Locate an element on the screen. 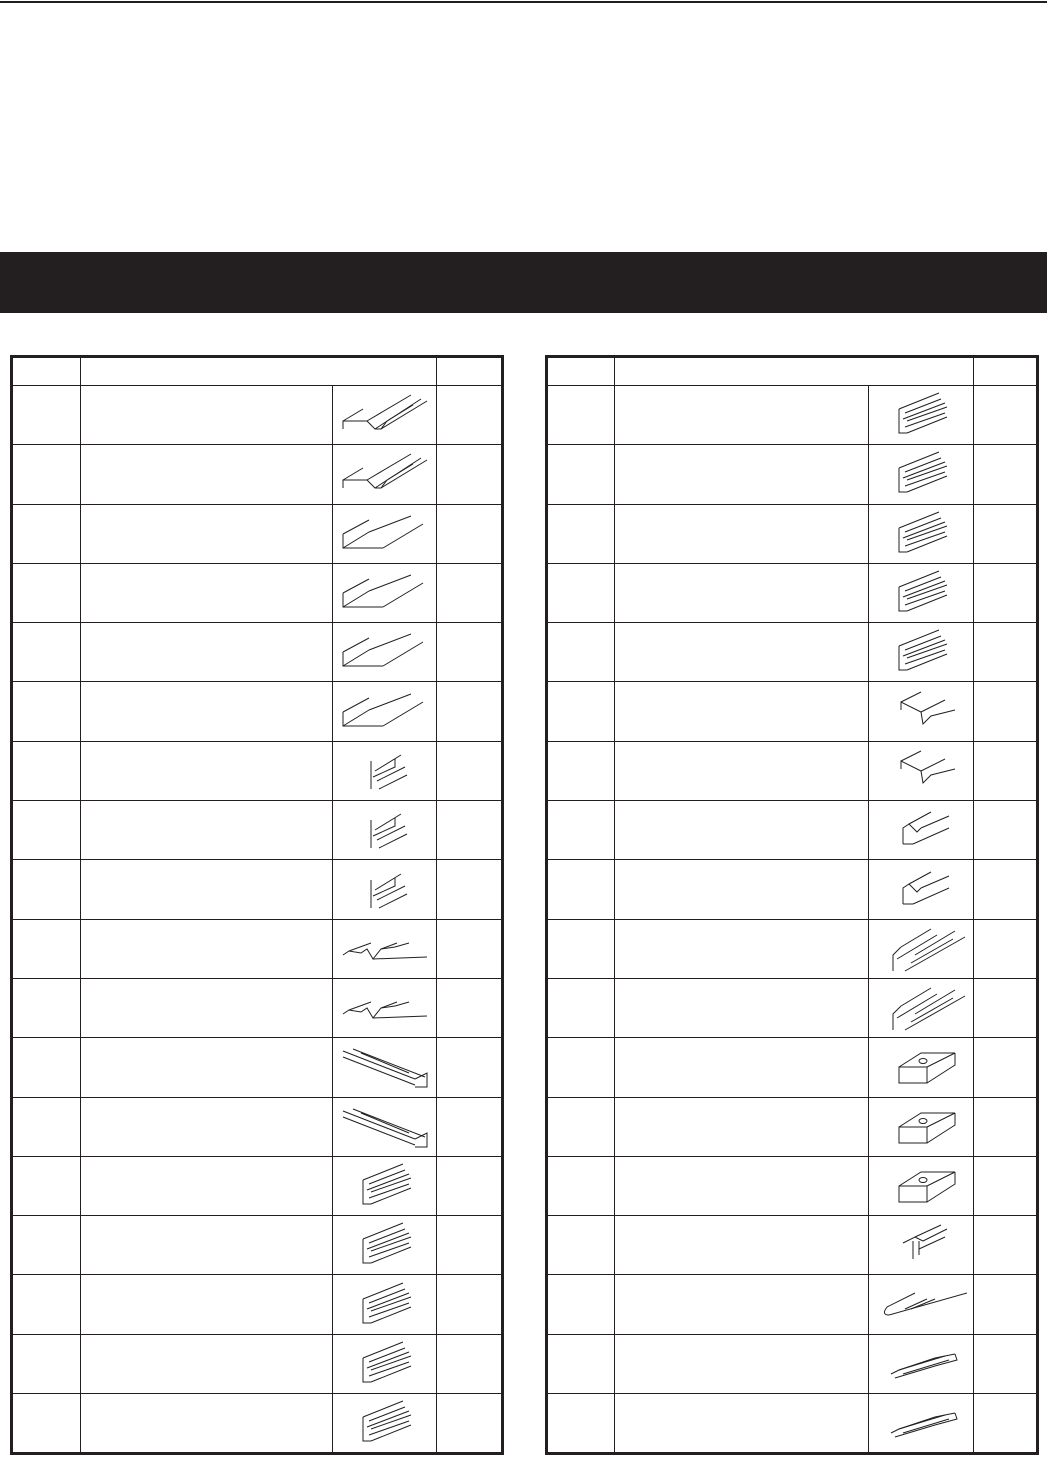 The height and width of the screenshot is (1461, 1047). section-header-band is located at coordinates (523, 282).